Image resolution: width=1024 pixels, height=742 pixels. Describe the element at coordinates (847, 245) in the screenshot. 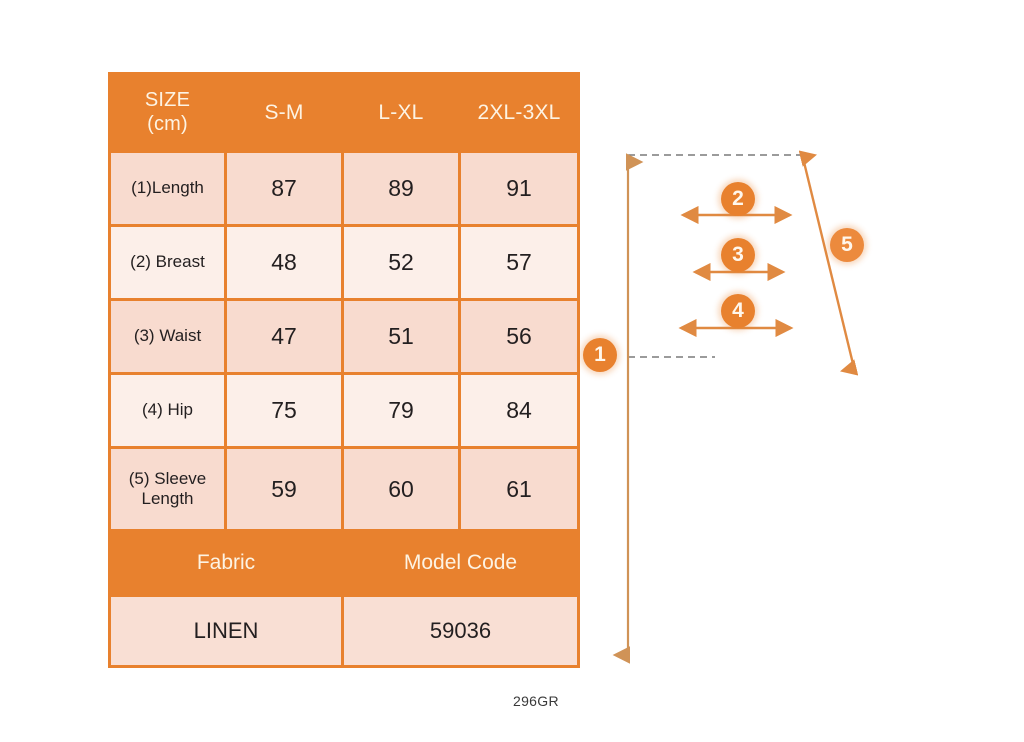

I see `marker-badge-5: 5` at that location.